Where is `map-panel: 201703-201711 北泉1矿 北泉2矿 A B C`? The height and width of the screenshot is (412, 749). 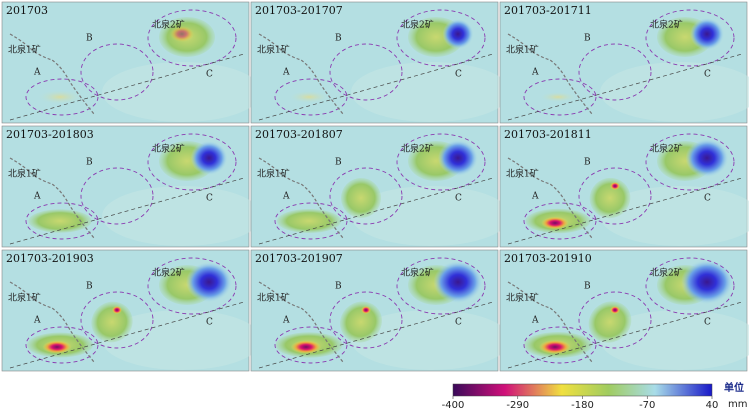
map-panel: 201703-201711 北泉1矿 北泉2矿 A B C is located at coordinates (624, 62).